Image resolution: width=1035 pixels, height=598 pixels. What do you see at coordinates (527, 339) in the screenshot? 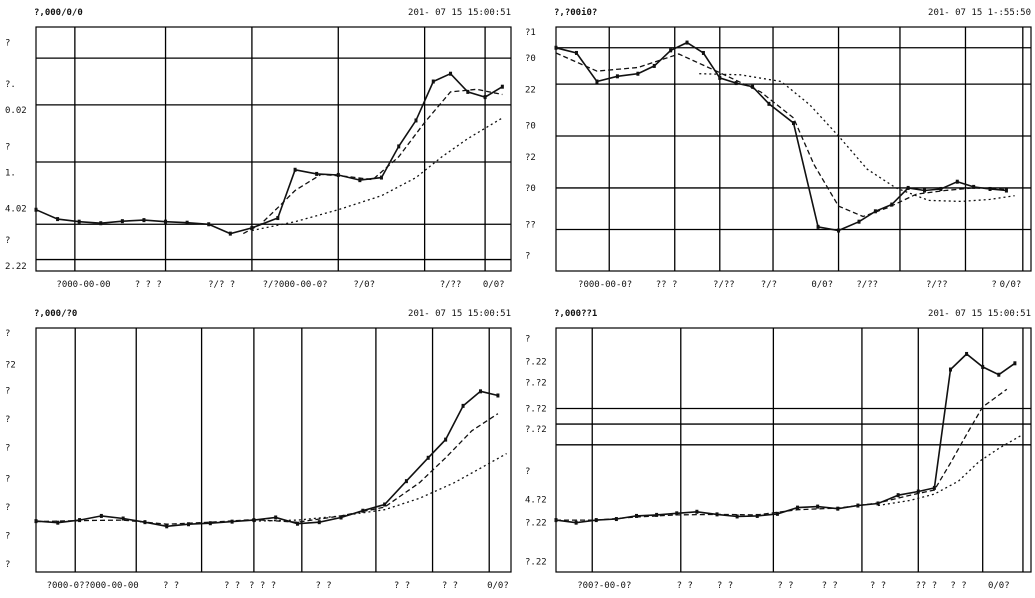
I see `chart-4-y-tick-label: ?` at bounding box center [527, 339].